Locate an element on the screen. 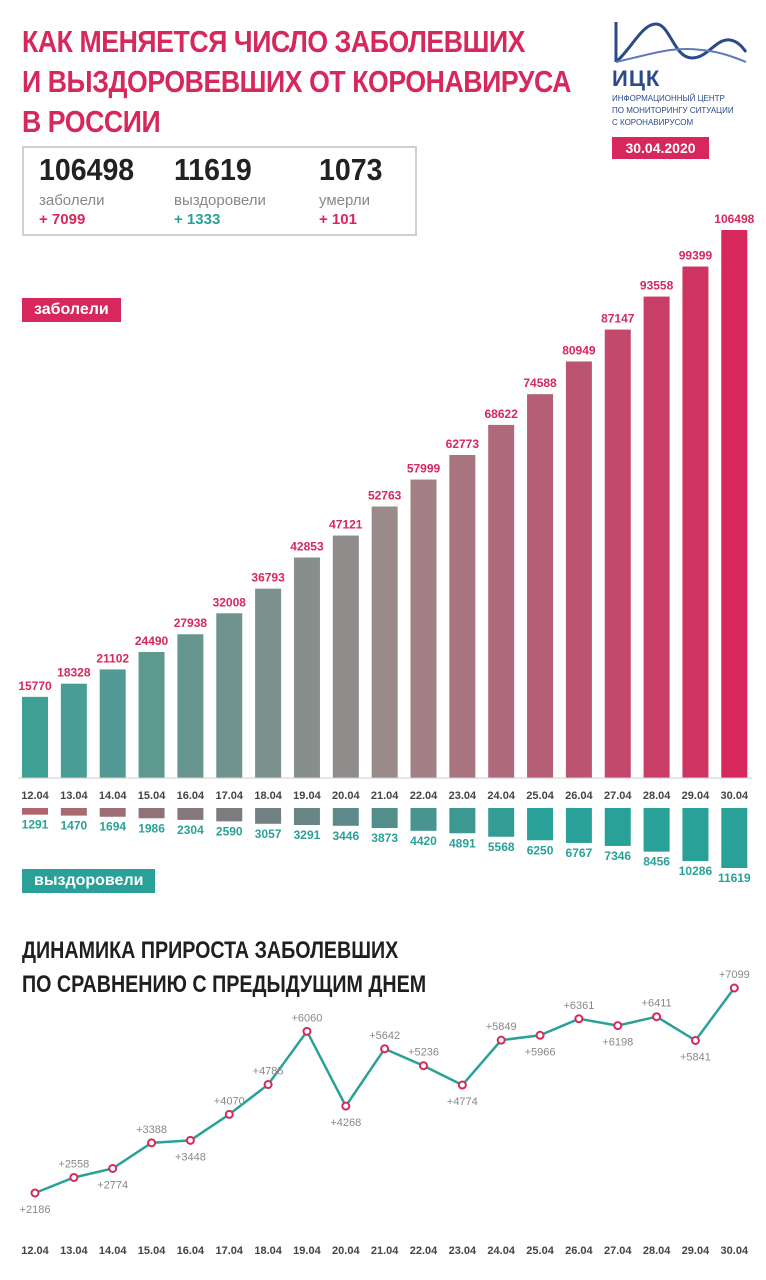 This screenshot has width=766, height=1280. bar-sick-label: 87147 is located at coordinates (618, 319).